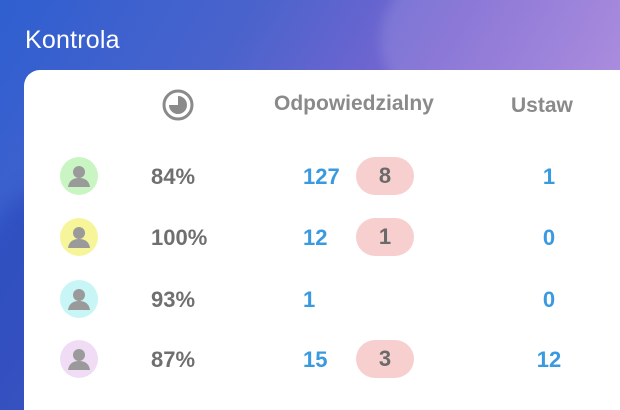 This screenshot has height=410, width=620. What do you see at coordinates (385, 359) in the screenshot?
I see `issue-badge: 3` at bounding box center [385, 359].